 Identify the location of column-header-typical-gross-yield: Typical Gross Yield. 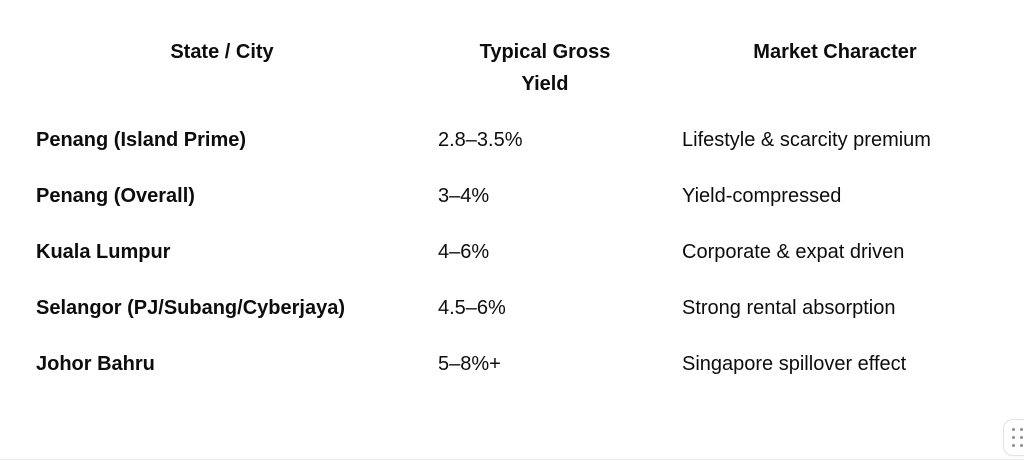
(545, 68).